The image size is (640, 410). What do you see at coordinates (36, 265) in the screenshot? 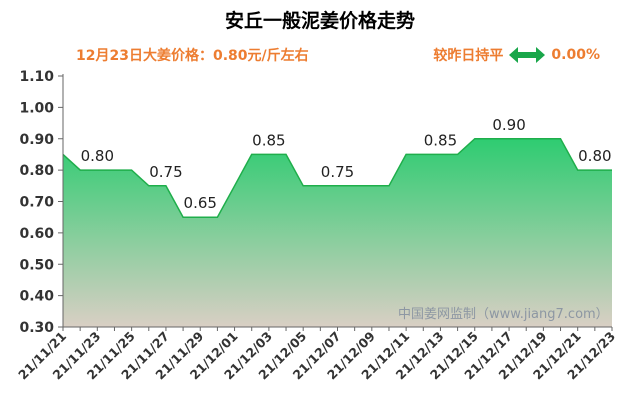
I see `y-tick-label: 0.50` at bounding box center [36, 265].